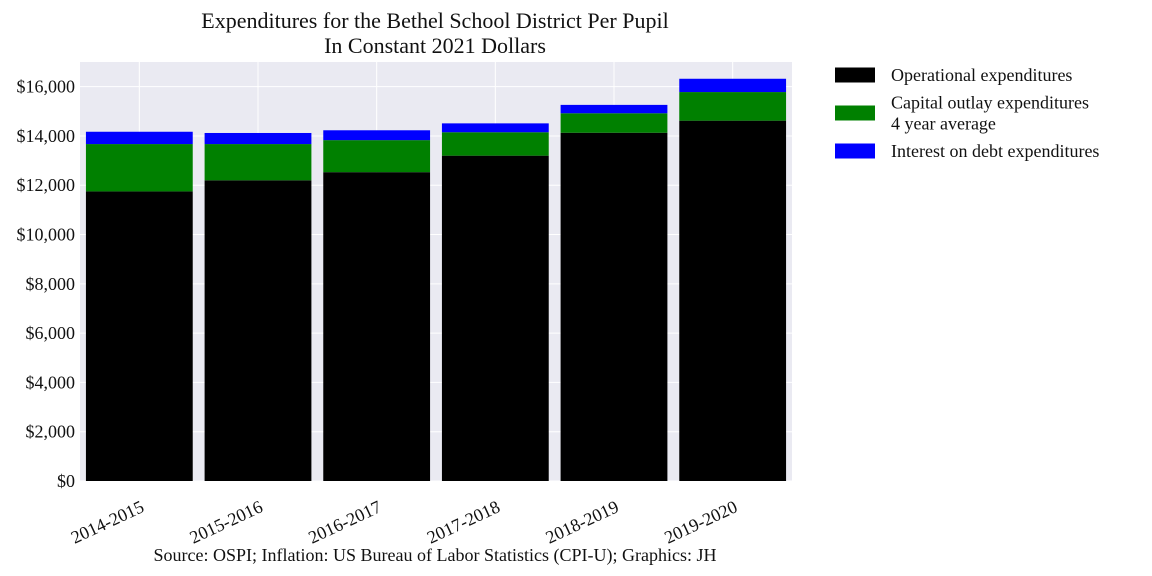 The width and height of the screenshot is (1152, 576). I want to click on y-tick-label: $6,000, so click(51, 333).